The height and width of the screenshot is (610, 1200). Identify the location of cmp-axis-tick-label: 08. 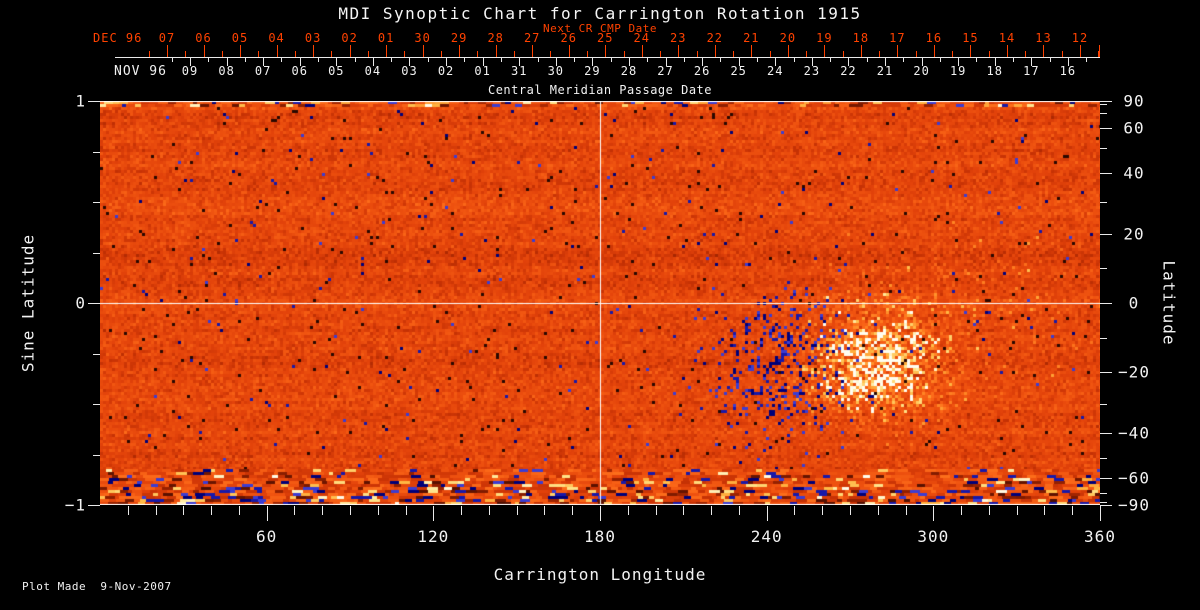
(226, 71).